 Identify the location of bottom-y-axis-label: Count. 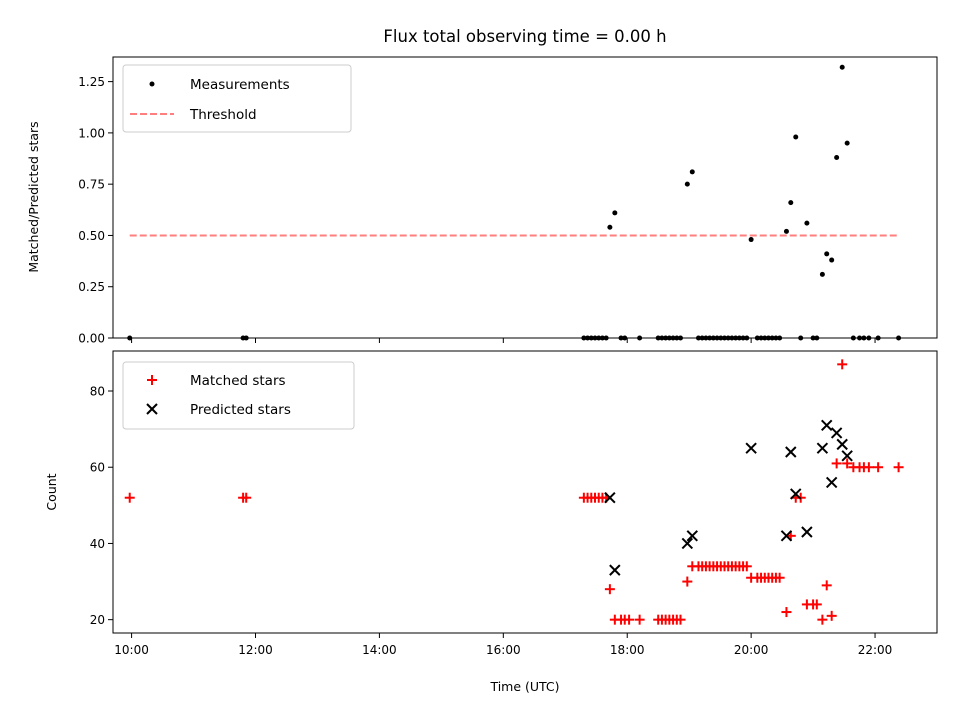
(51, 491).